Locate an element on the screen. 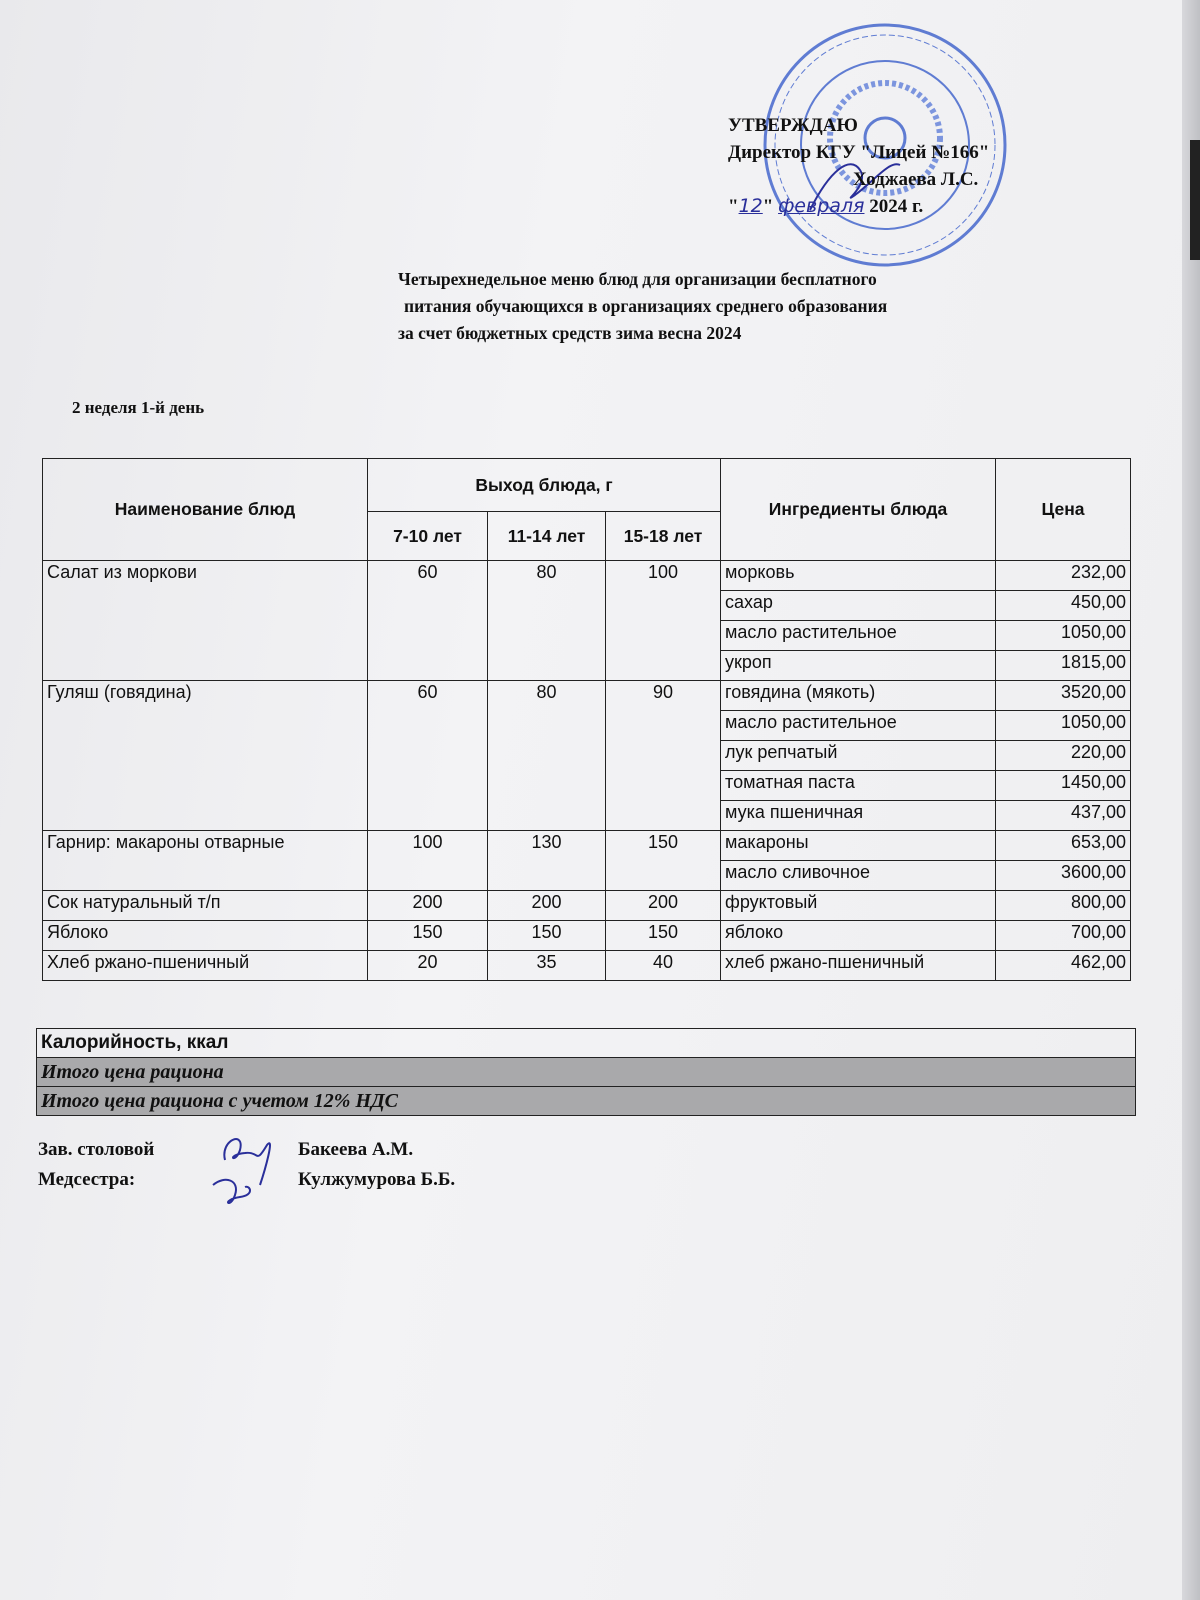 The image size is (1200, 1600). yield-11-14: 35 is located at coordinates (546, 965).